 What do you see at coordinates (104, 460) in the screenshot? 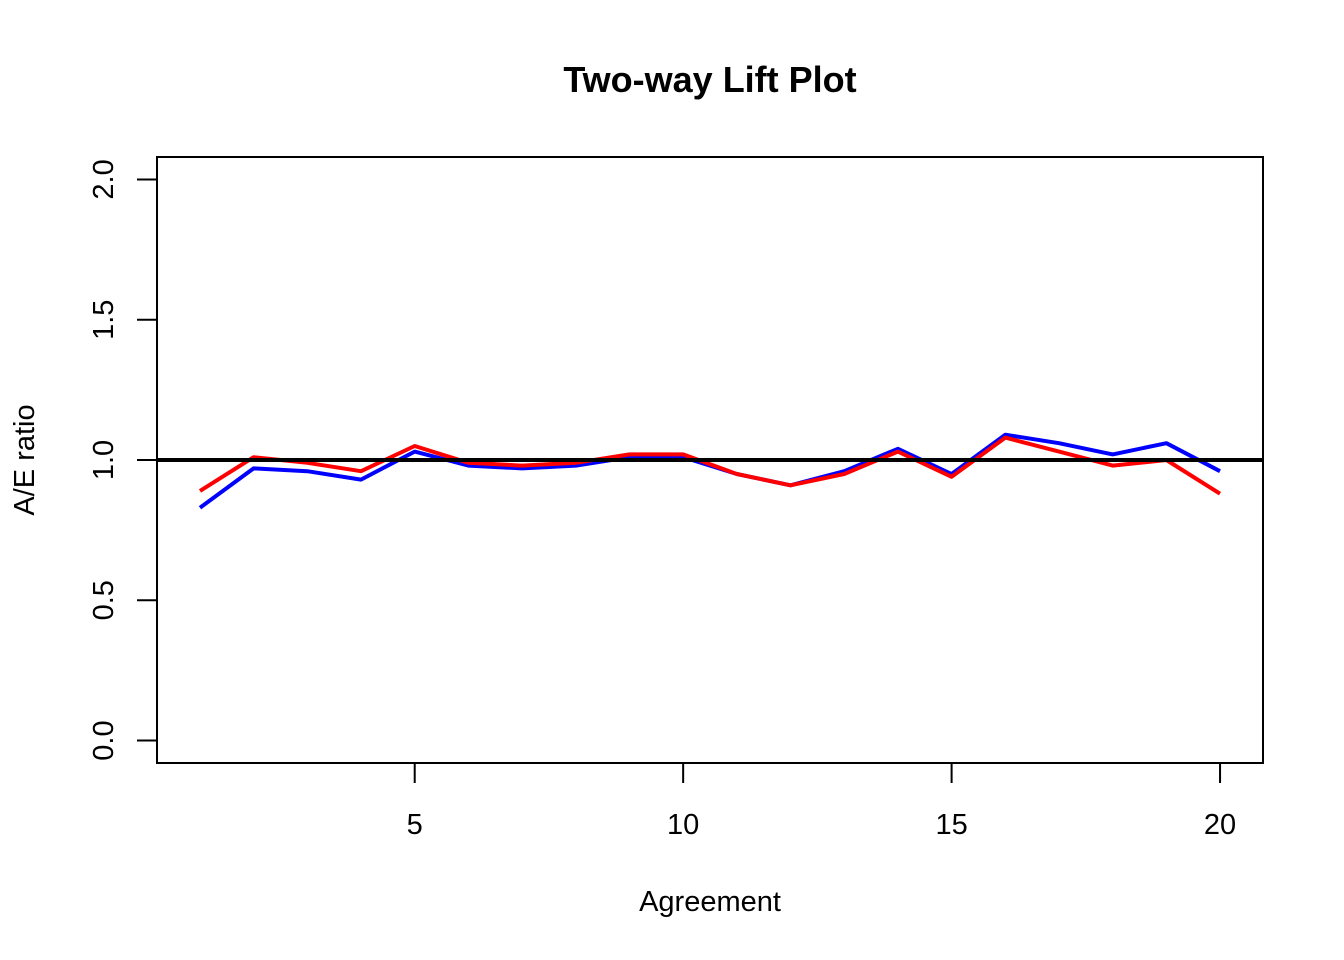
I see `y-tick-label: 1.0` at bounding box center [104, 460].